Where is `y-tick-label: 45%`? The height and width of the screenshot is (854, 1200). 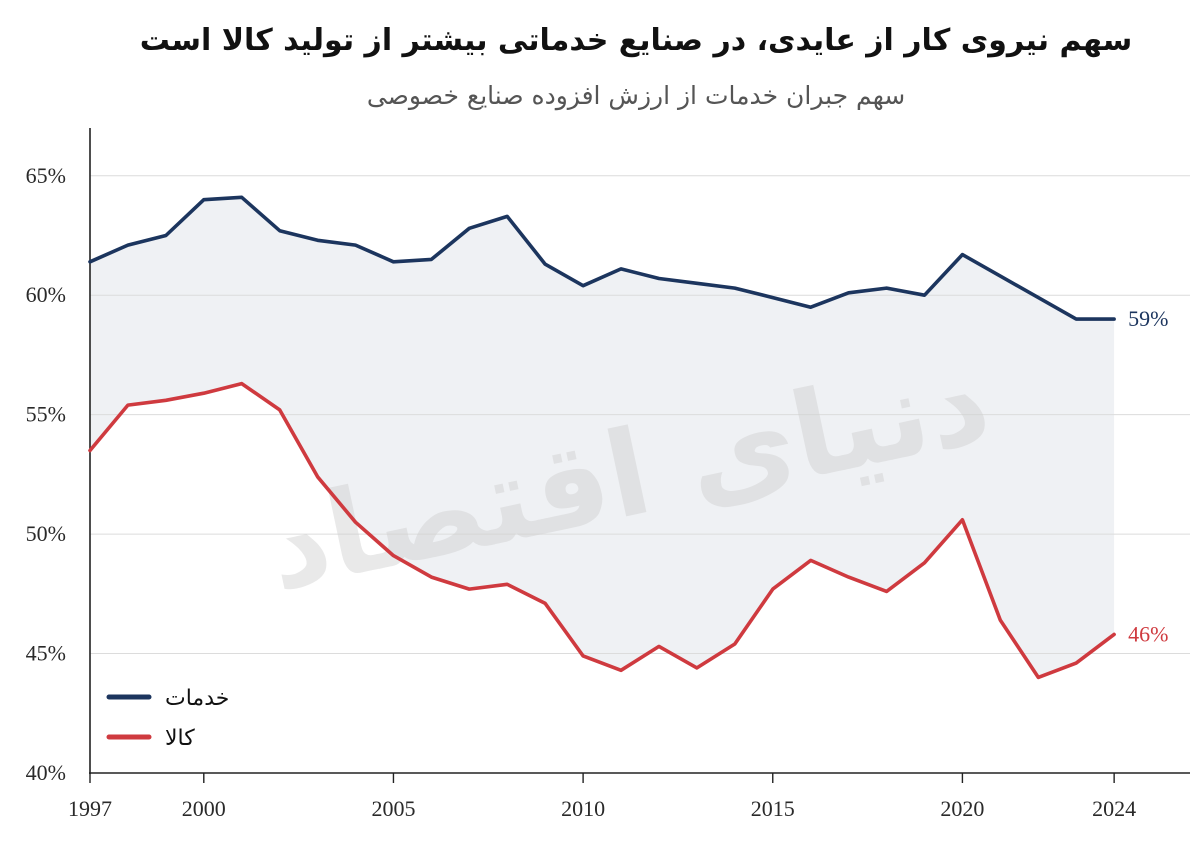 y-tick-label: 45% is located at coordinates (46, 653).